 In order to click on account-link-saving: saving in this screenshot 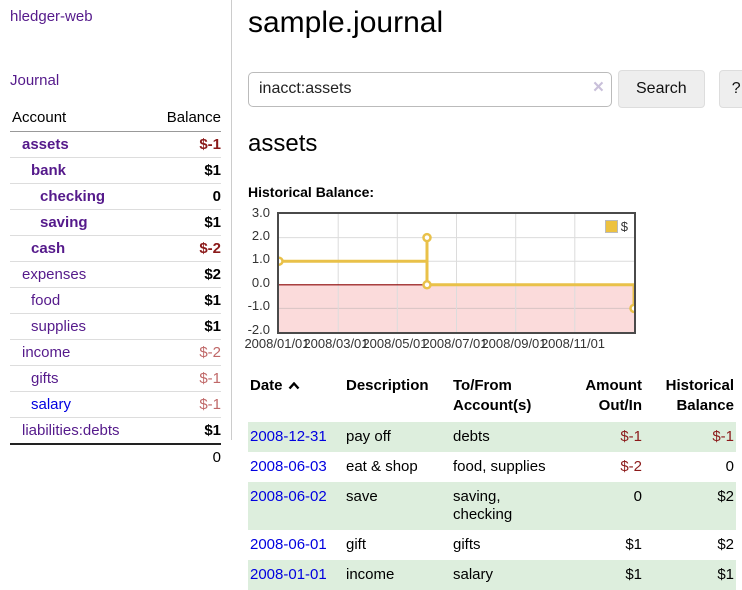, I will do `click(64, 222)`.